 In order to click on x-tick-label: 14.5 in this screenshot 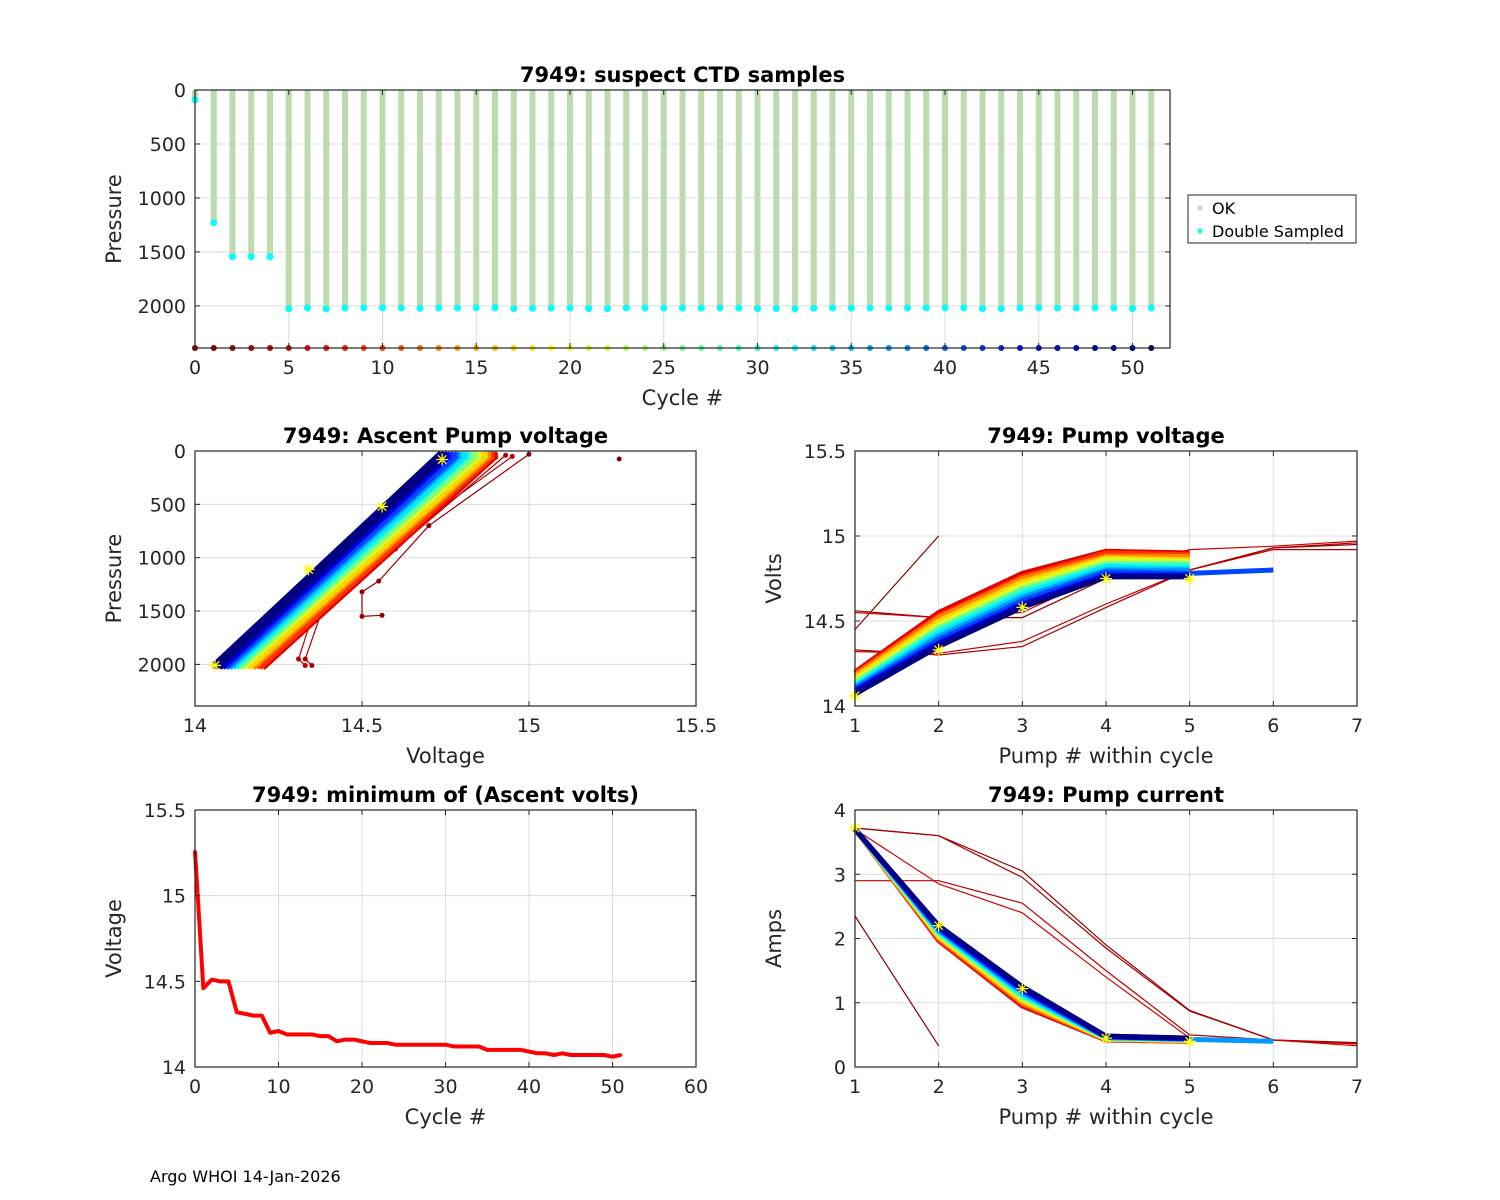, I will do `click(362, 726)`.